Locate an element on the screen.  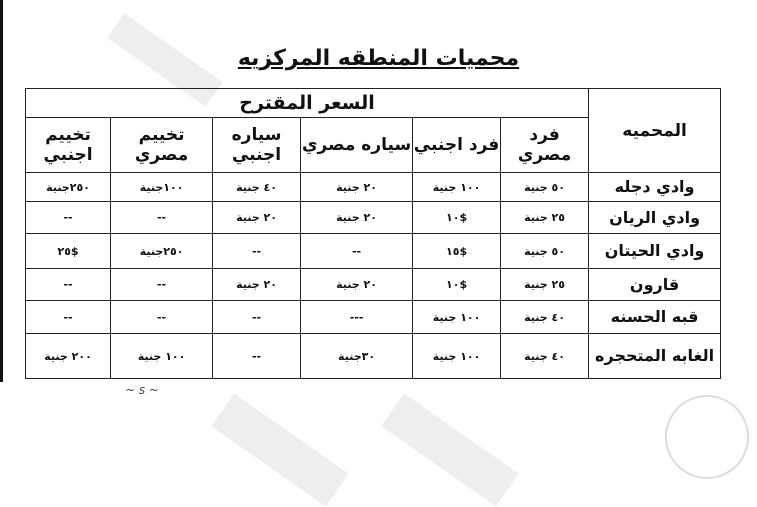
reserve-name: وادي الحيتان is located at coordinates (655, 251).